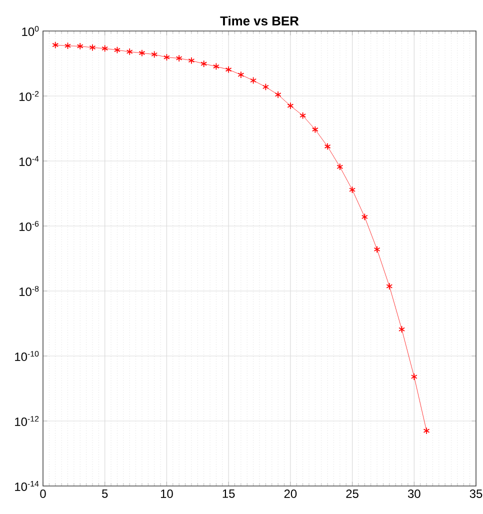 The image size is (483, 514). Describe the element at coordinates (43, 494) in the screenshot. I see `x-tick-label: 0` at that location.